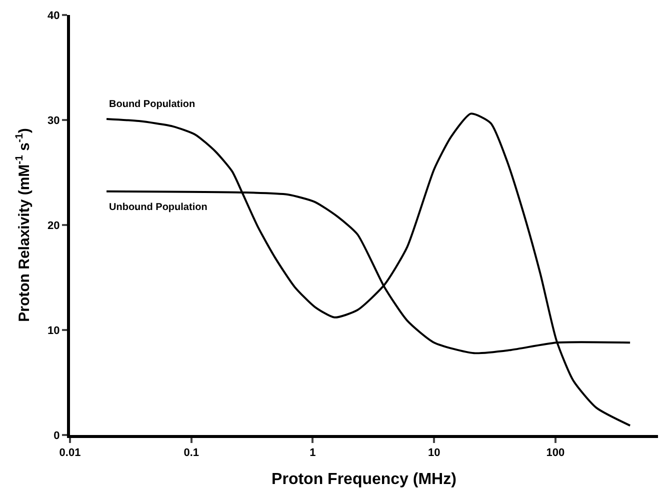 This screenshot has width=668, height=495. What do you see at coordinates (152, 104) in the screenshot?
I see `annotation: Bound Population` at bounding box center [152, 104].